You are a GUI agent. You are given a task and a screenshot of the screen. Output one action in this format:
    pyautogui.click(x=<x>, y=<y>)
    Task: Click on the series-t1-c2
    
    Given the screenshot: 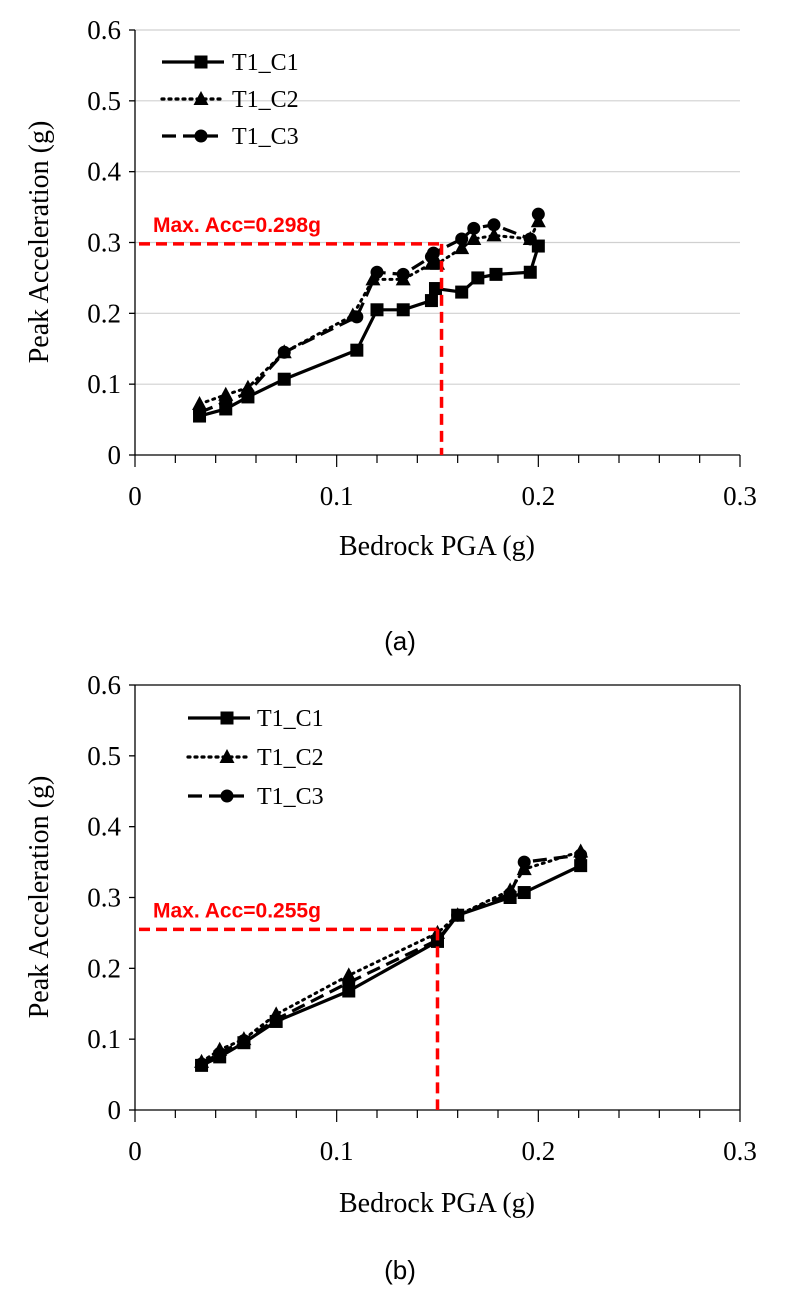 What is the action you would take?
    pyautogui.click(x=391, y=955)
    